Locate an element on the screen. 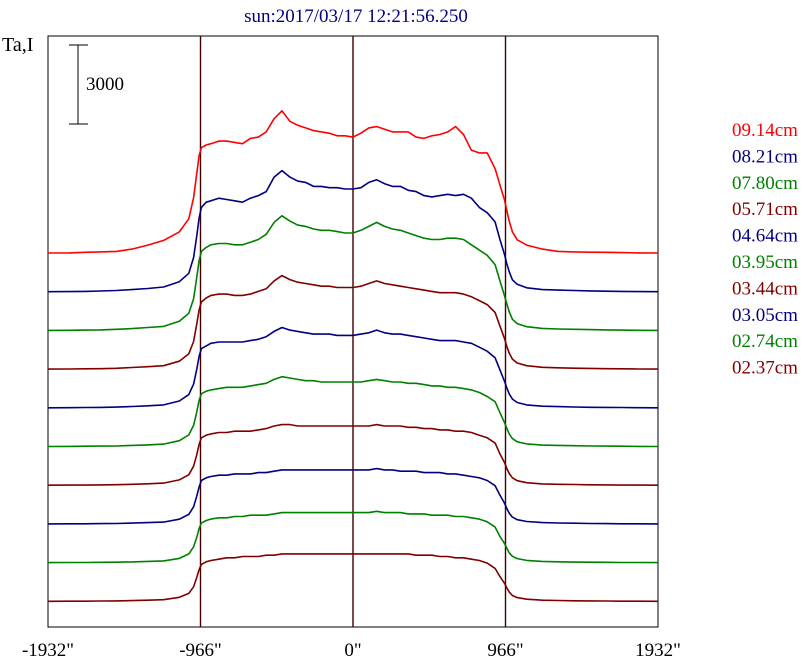 The height and width of the screenshot is (662, 807). x-tick-label-0: -1932" is located at coordinates (48, 650).